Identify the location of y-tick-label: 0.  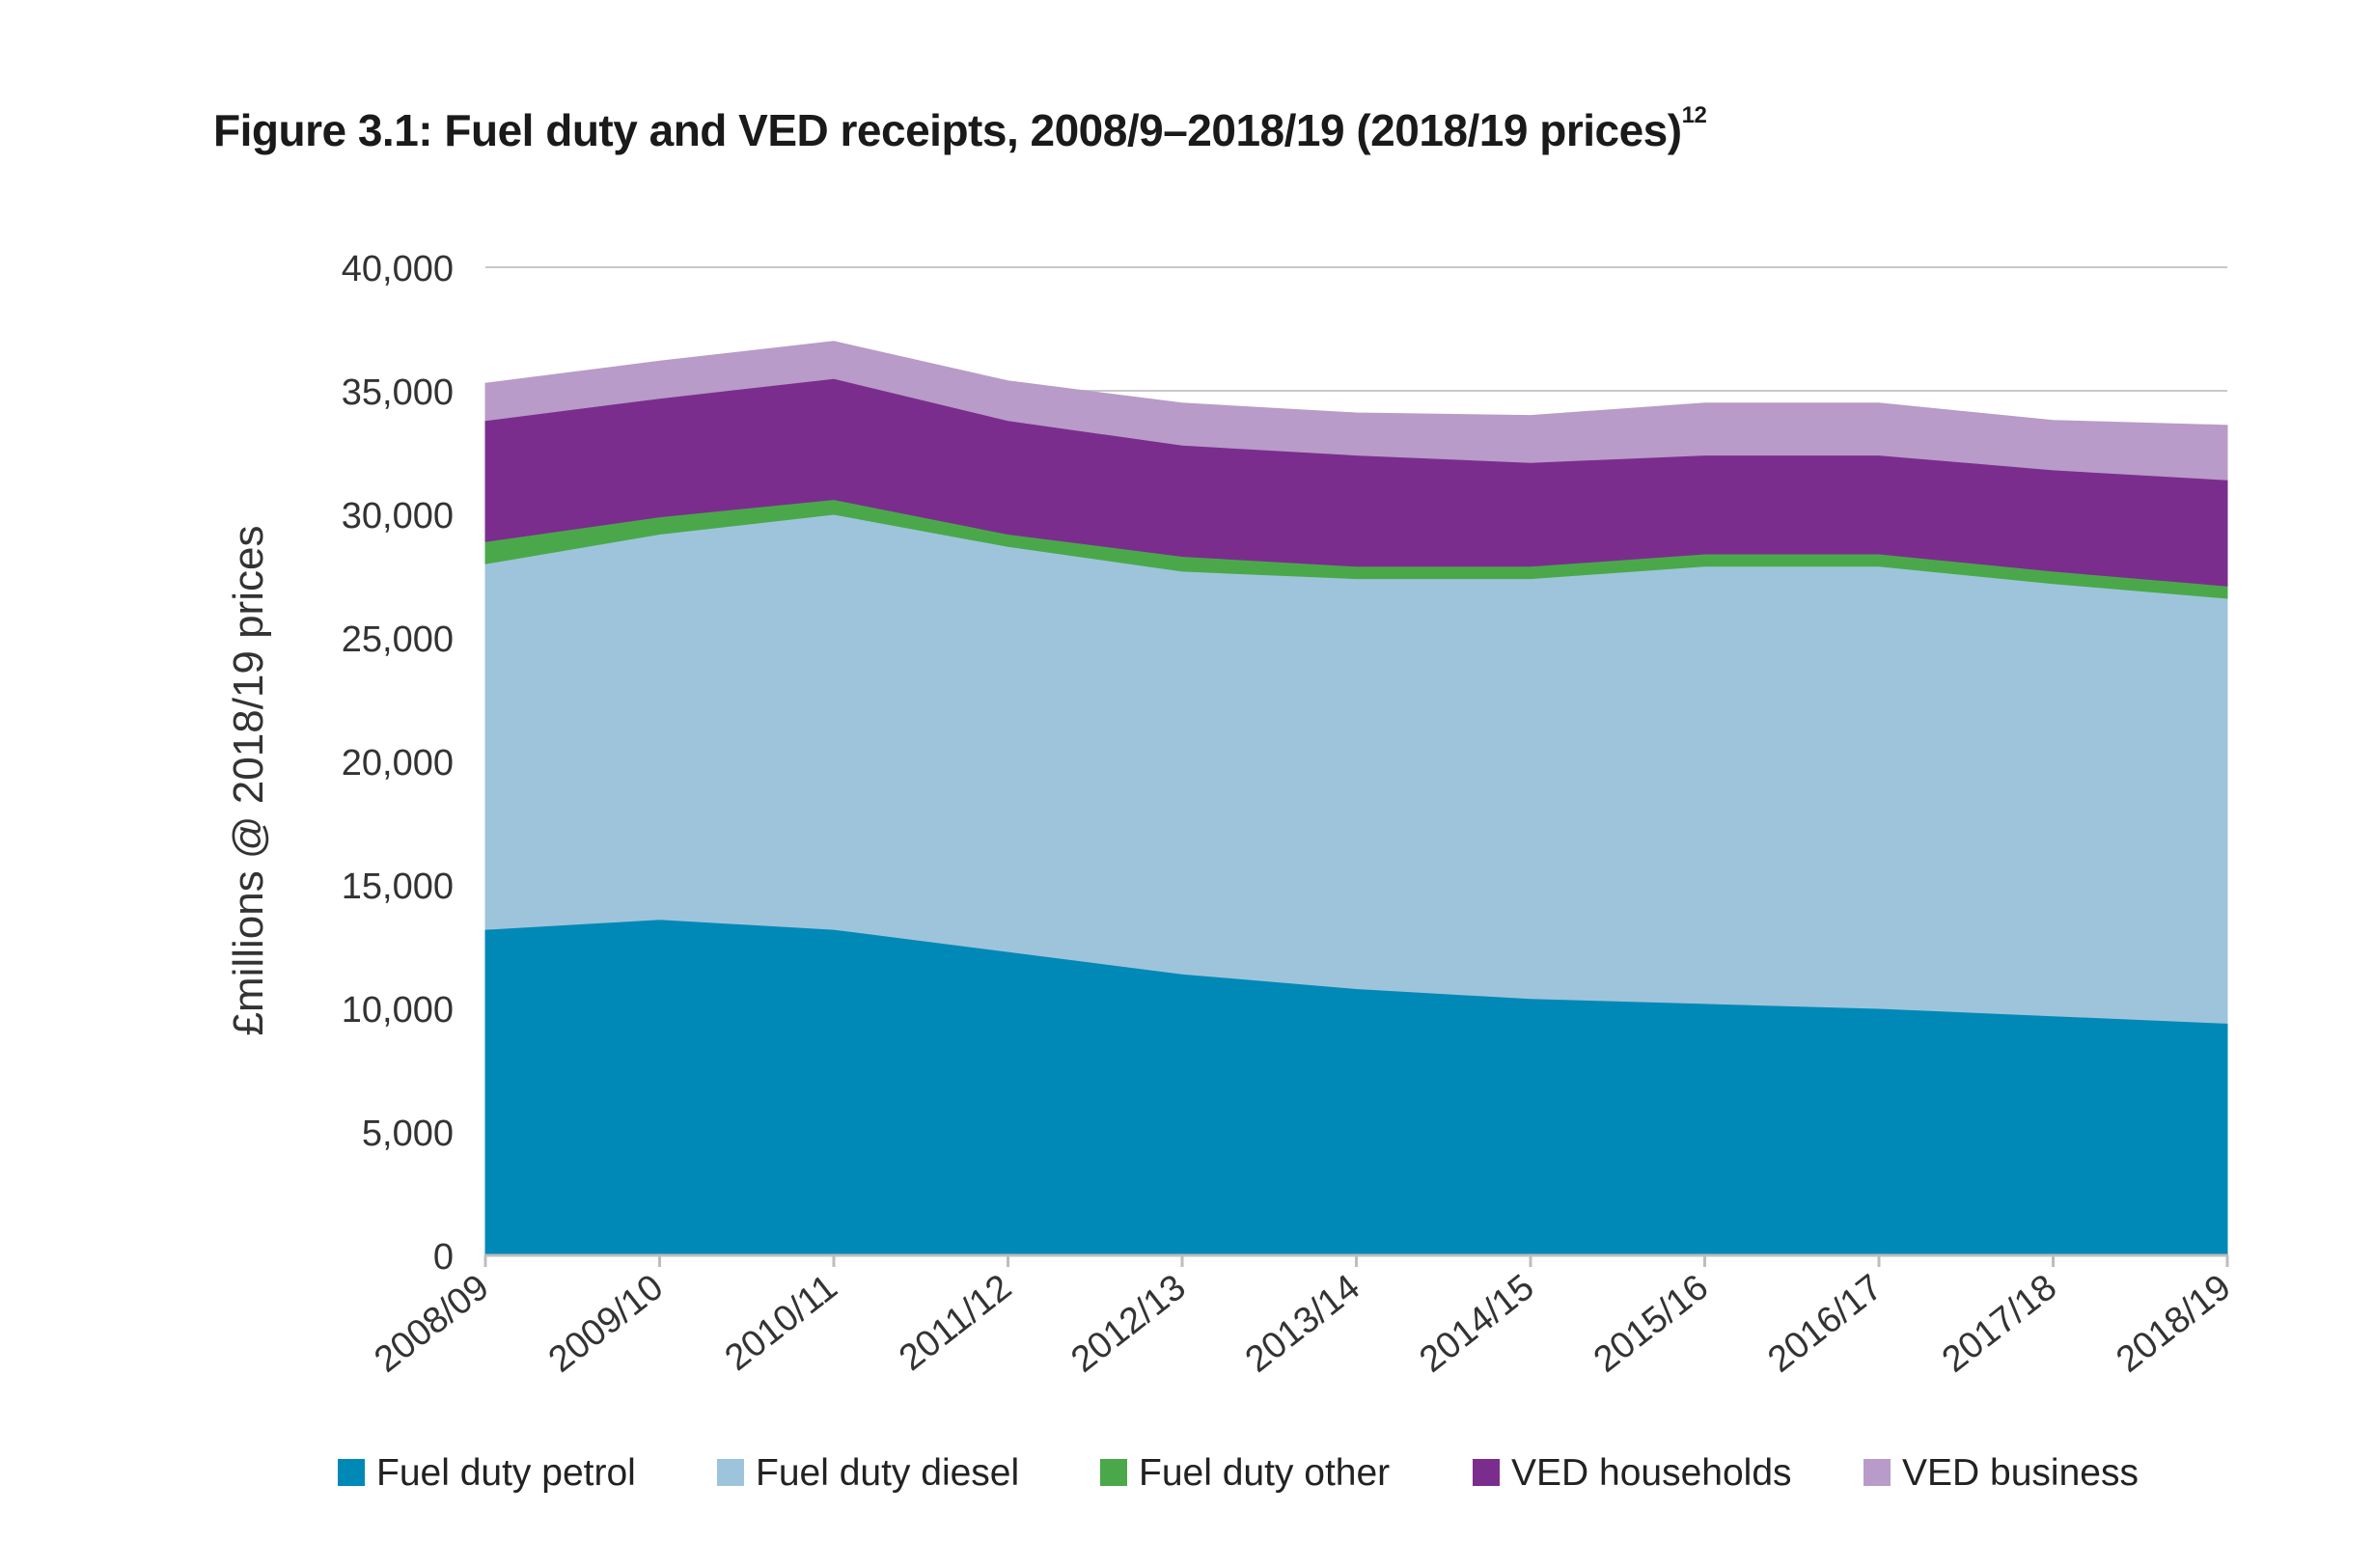
(443, 1257).